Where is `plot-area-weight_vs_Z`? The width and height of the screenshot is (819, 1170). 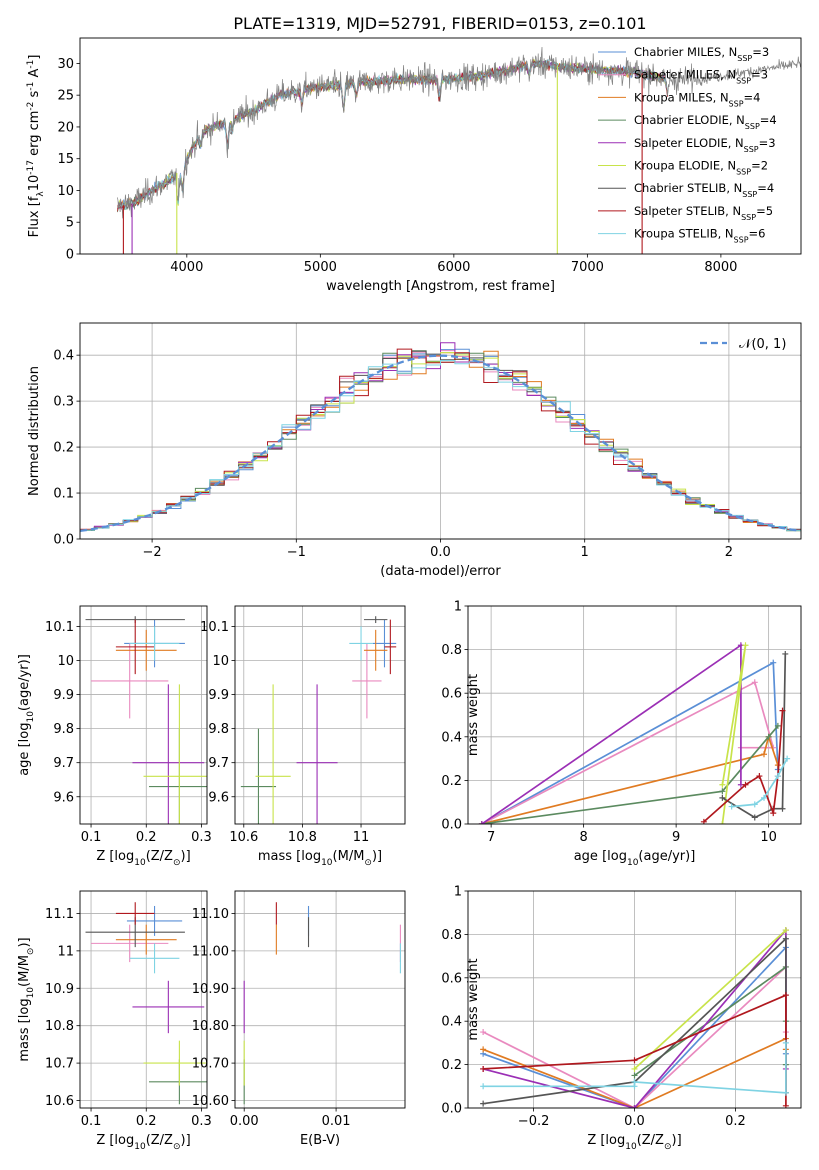 plot-area-weight_vs_Z is located at coordinates (634, 1017).